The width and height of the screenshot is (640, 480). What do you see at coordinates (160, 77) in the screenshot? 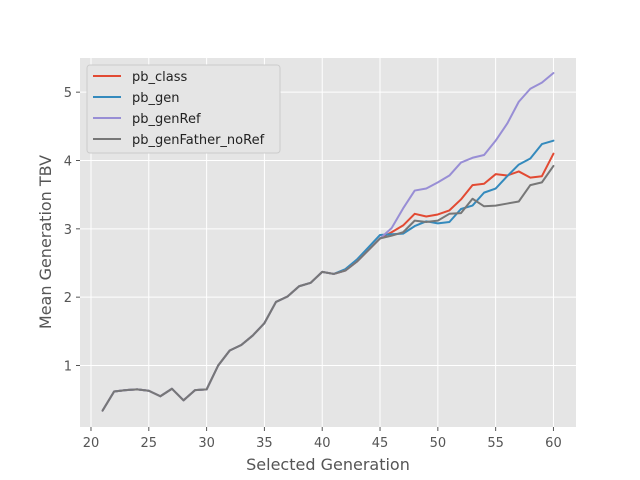
I see `legend-label: pb_class` at bounding box center [160, 77].